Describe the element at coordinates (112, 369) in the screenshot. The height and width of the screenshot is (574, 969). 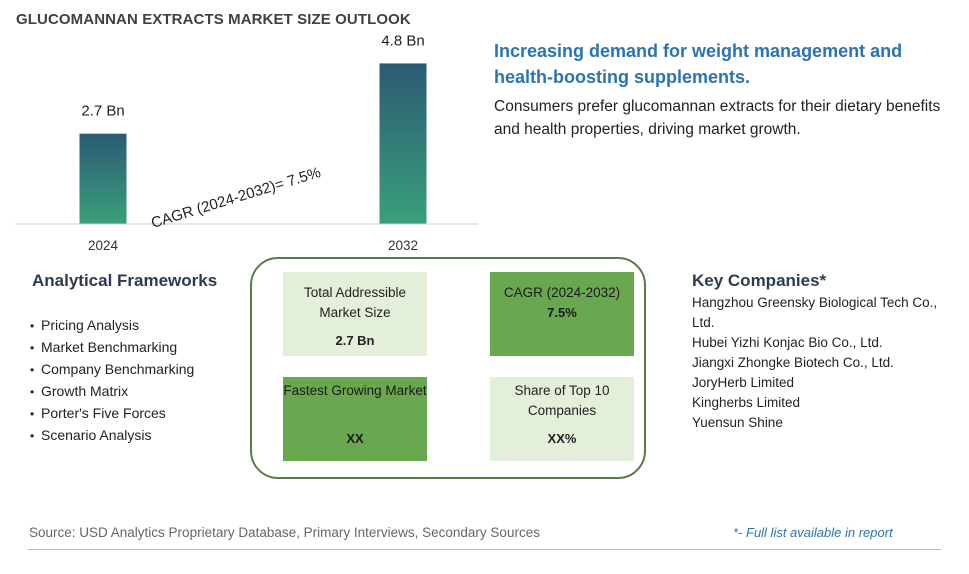
I see `framework-item: • Company Benchmarking` at that location.